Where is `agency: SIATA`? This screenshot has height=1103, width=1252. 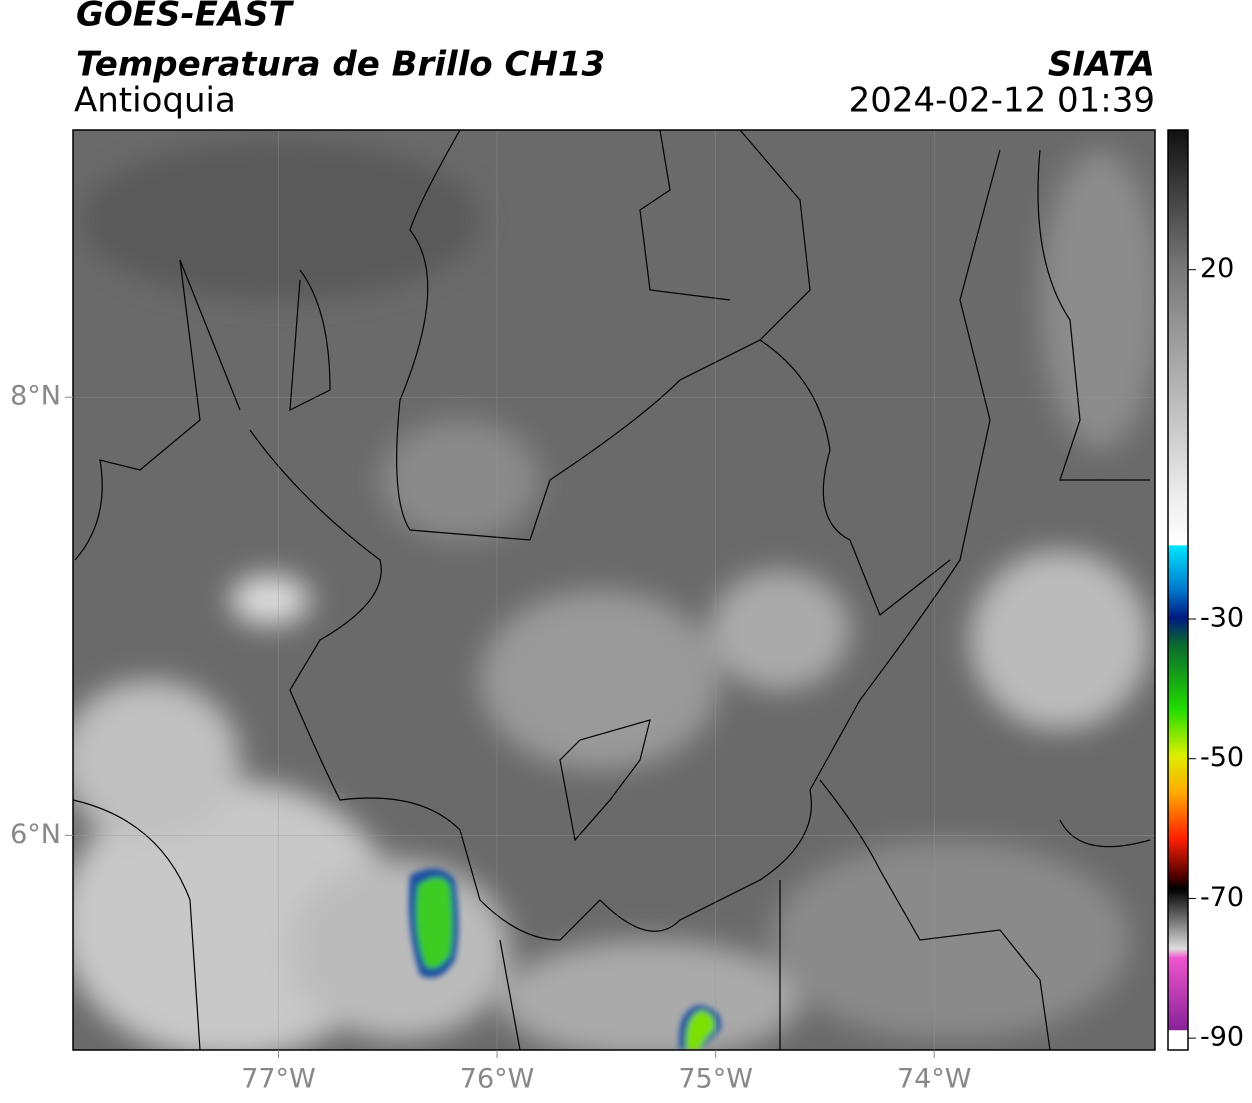 agency: SIATA is located at coordinates (1101, 65).